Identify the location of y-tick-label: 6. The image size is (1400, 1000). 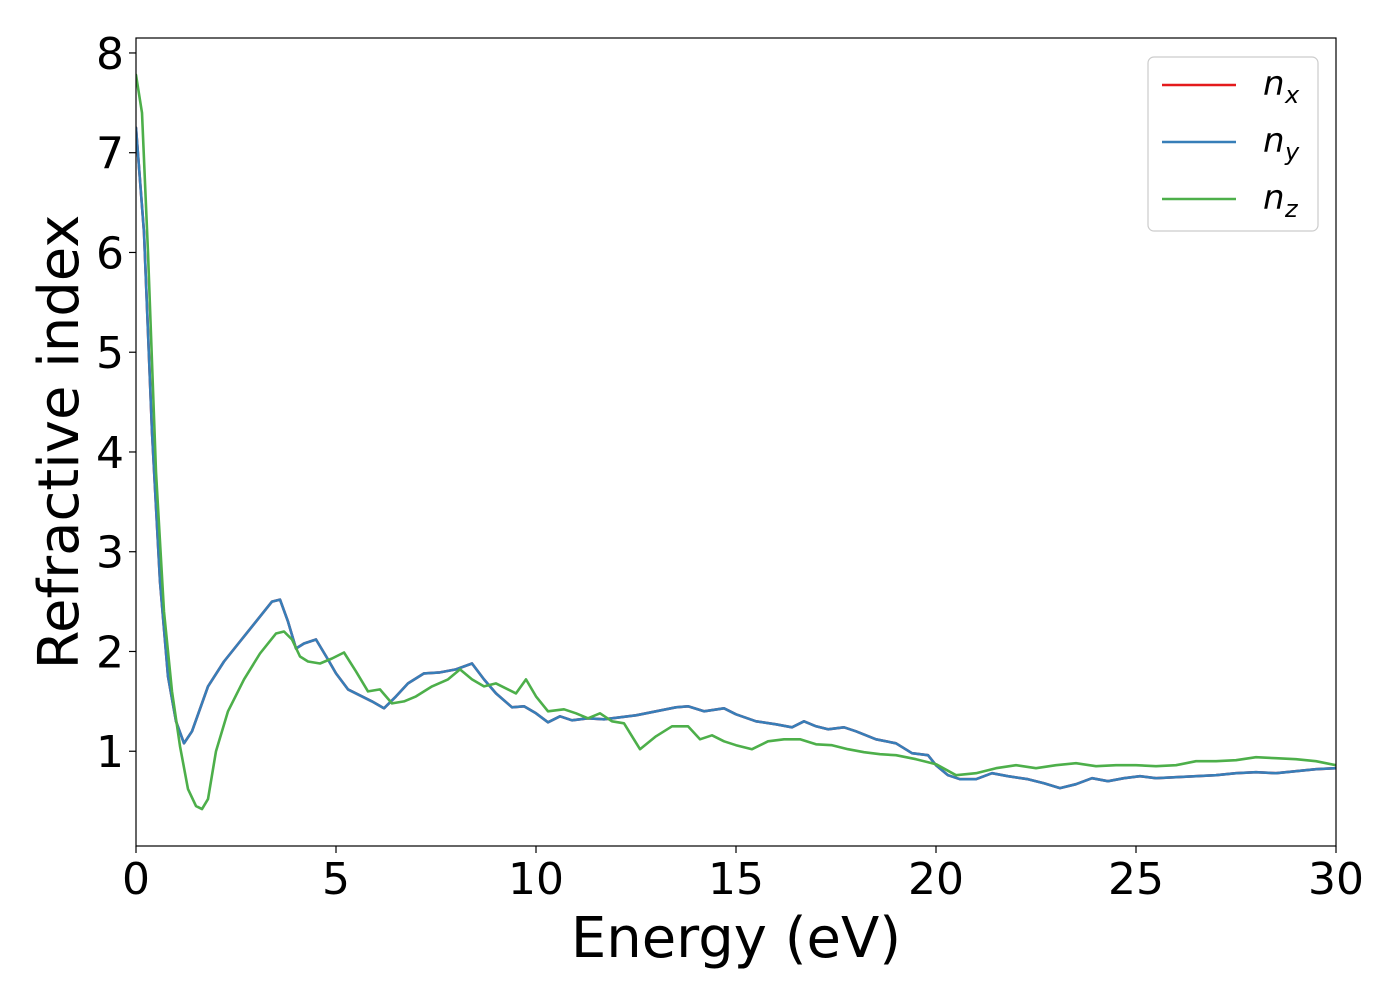
(110, 253).